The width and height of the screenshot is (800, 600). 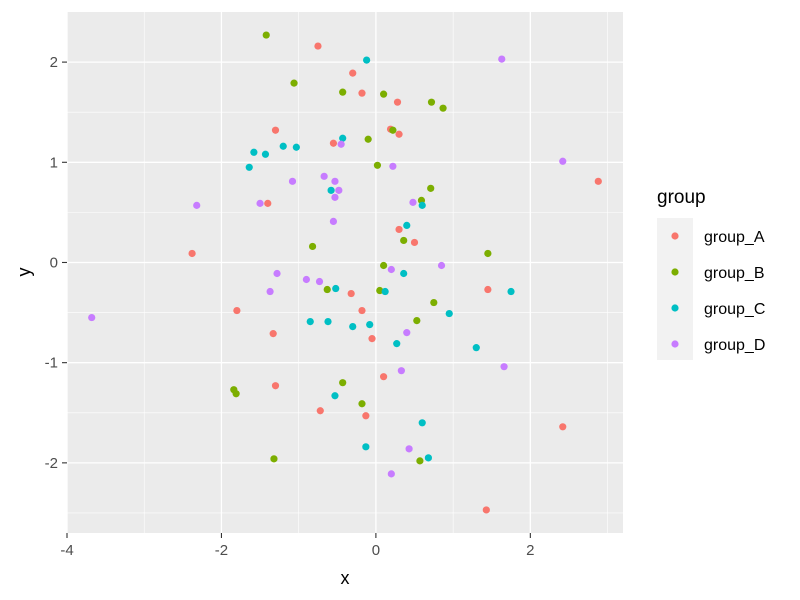 I want to click on legend: group group_A group_B group_C group_D, so click(x=711, y=273).